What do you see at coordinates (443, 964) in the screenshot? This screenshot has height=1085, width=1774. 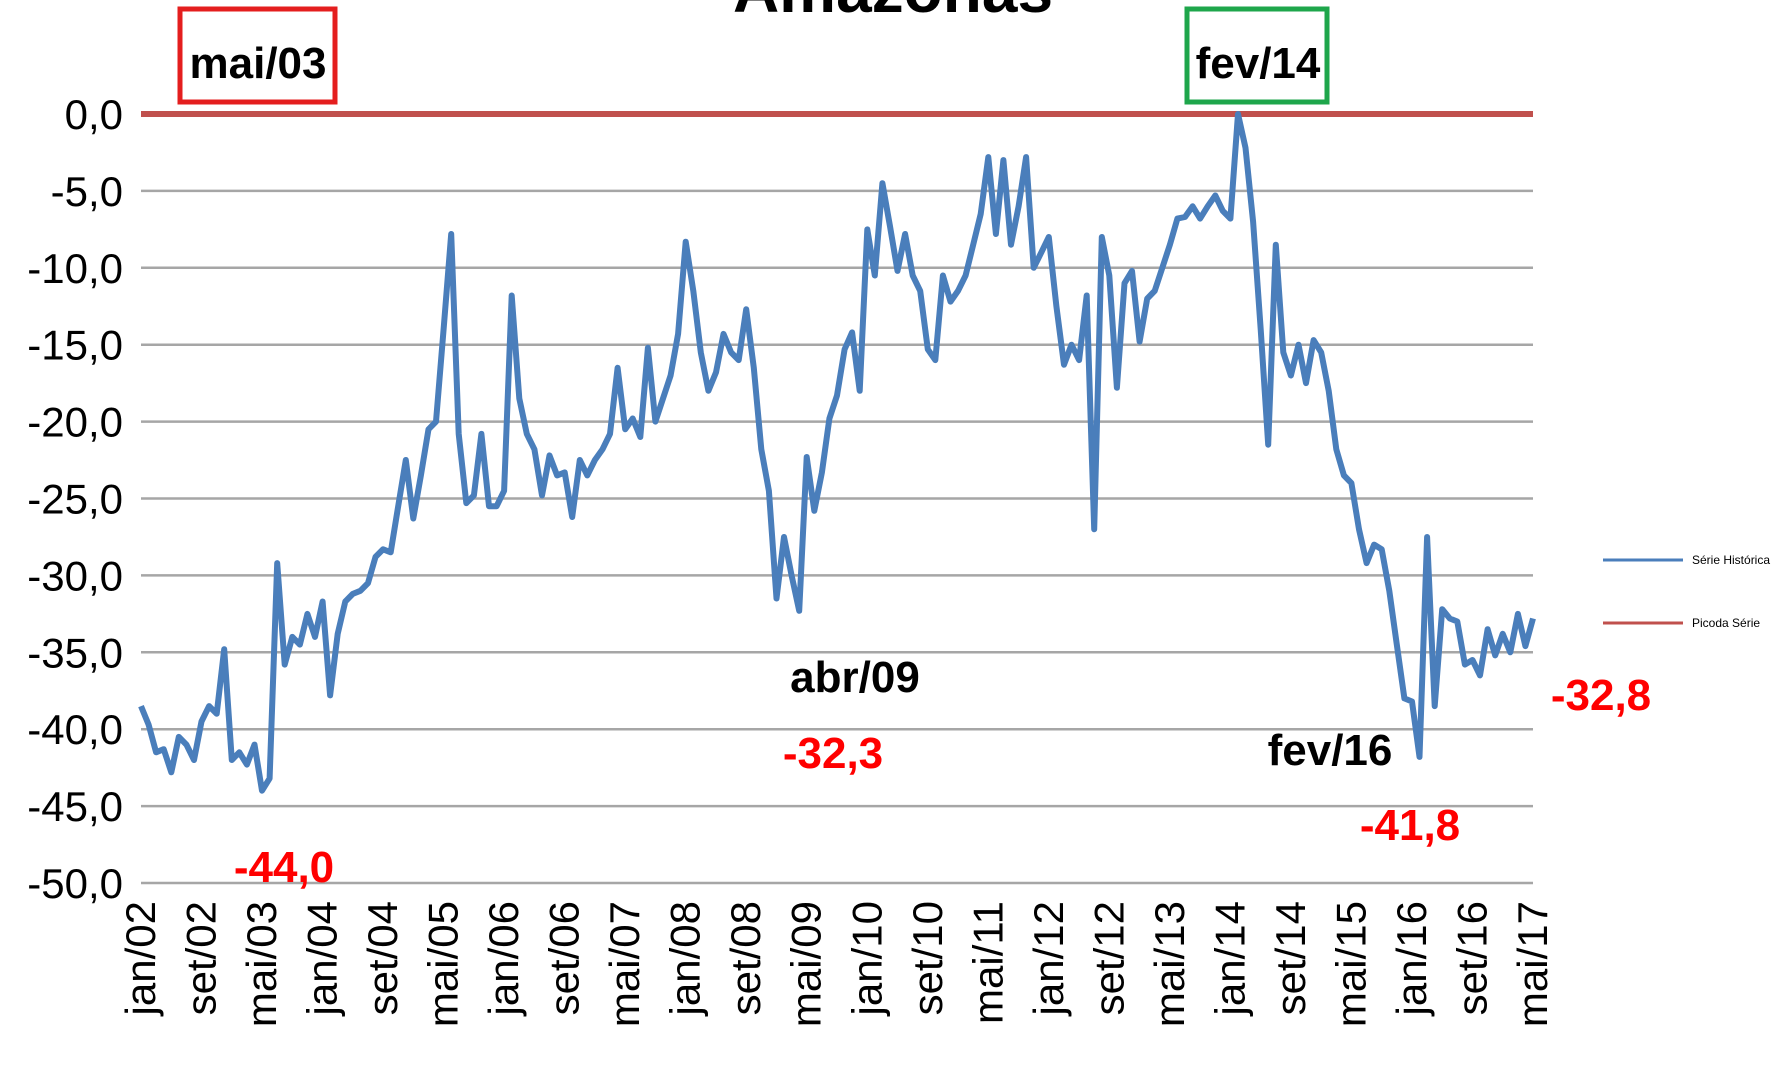 I see `x-tick-label: mai/05` at bounding box center [443, 964].